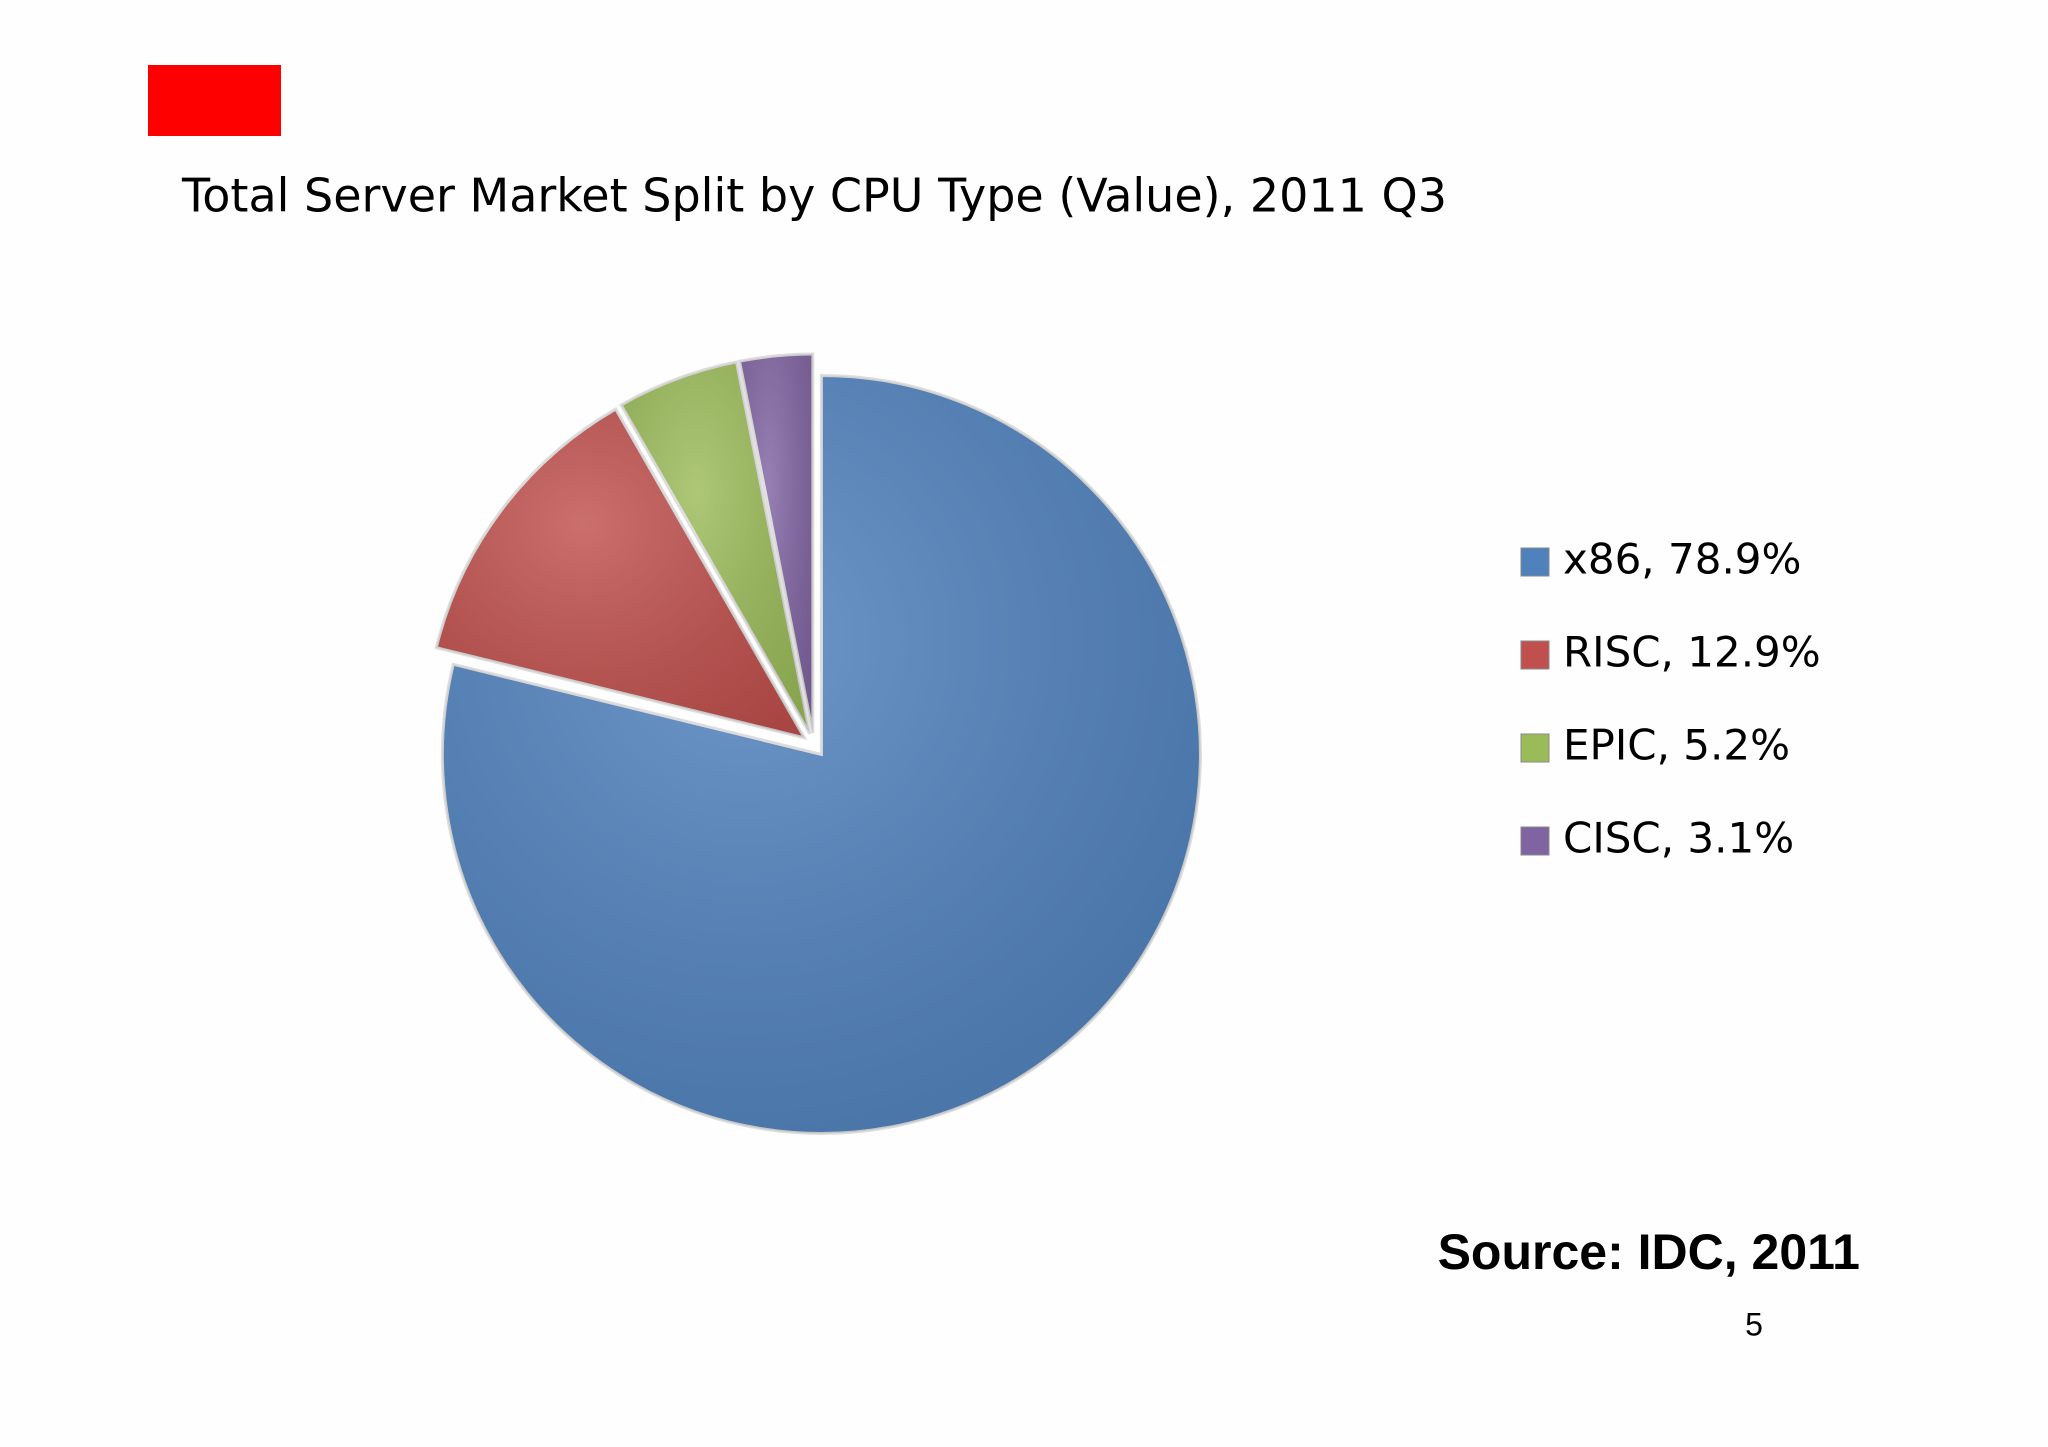 Image resolution: width=2048 pixels, height=1447 pixels. What do you see at coordinates (1754, 1324) in the screenshot?
I see `page-number: 5` at bounding box center [1754, 1324].